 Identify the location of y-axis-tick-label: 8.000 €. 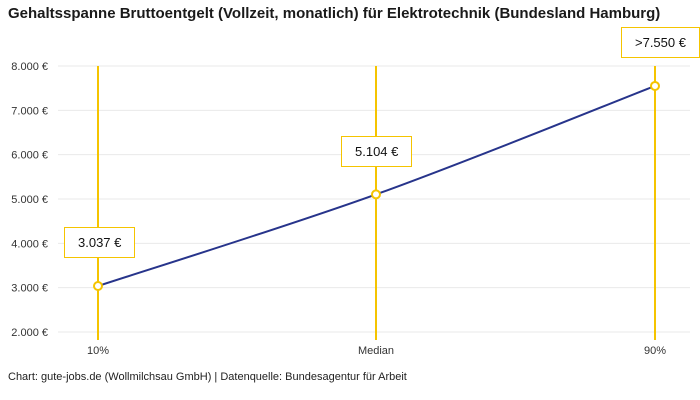
(29, 67).